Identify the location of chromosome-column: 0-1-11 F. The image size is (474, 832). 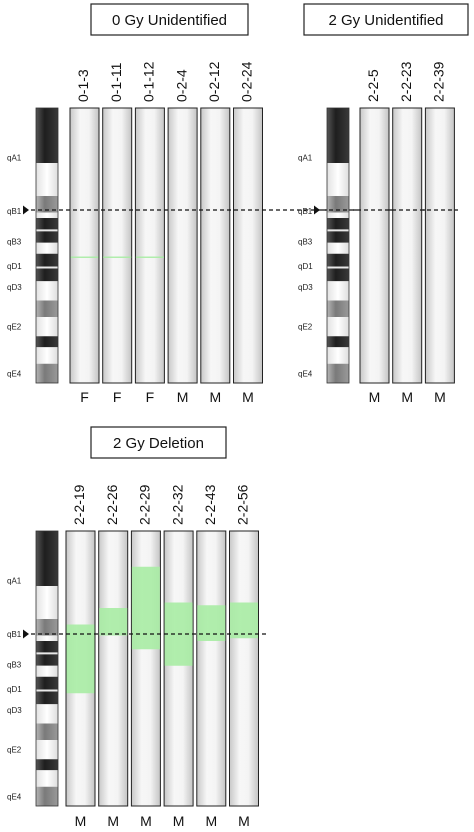
(117, 233).